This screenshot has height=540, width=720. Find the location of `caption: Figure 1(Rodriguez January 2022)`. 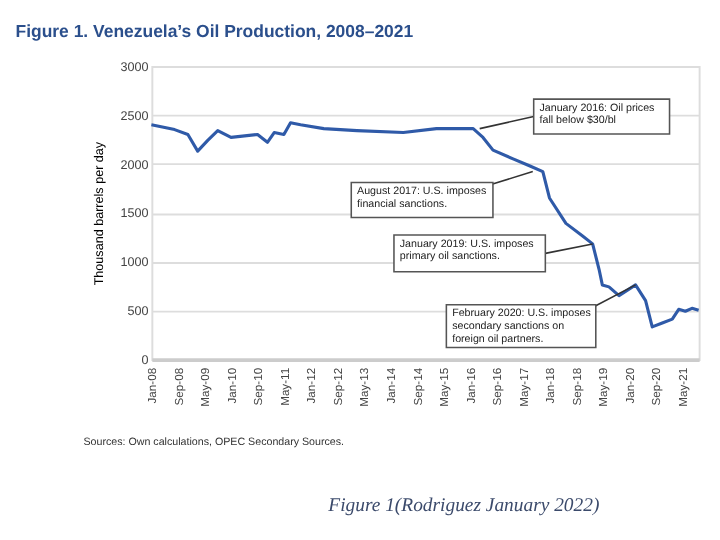

caption: Figure 1(Rodriguez January 2022) is located at coordinates (463, 505).